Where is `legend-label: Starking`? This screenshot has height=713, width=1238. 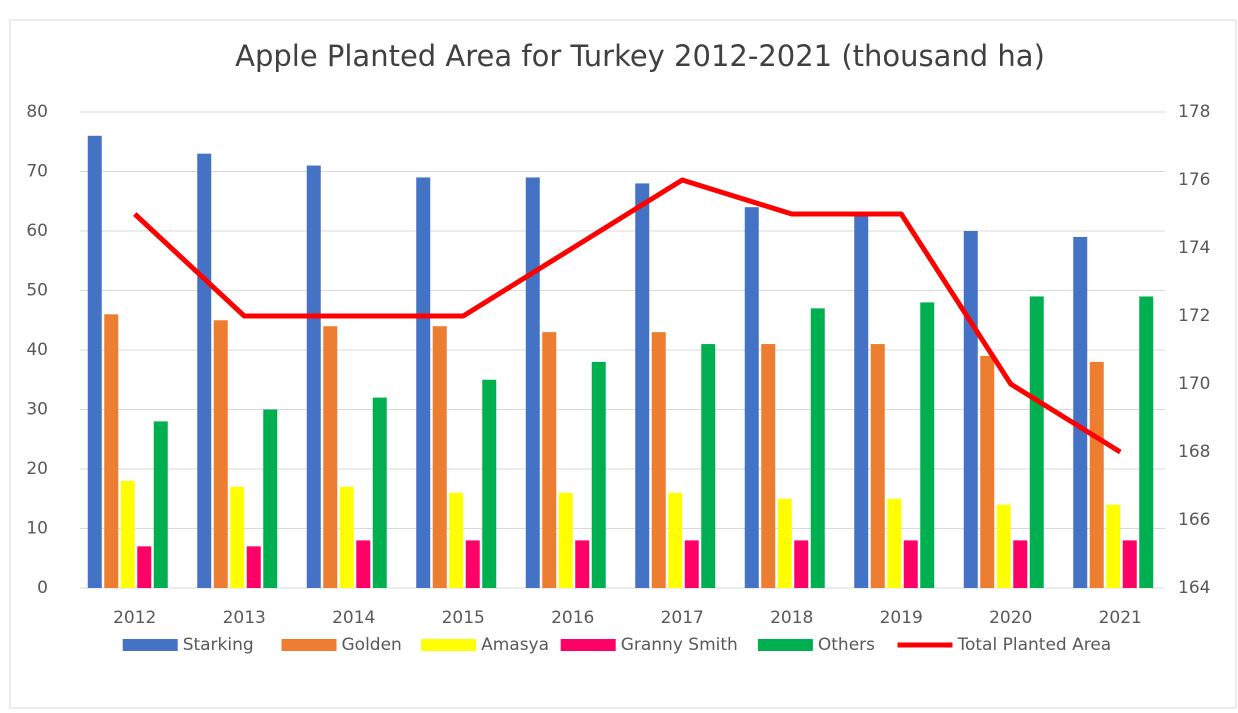
legend-label: Starking is located at coordinates (218, 645).